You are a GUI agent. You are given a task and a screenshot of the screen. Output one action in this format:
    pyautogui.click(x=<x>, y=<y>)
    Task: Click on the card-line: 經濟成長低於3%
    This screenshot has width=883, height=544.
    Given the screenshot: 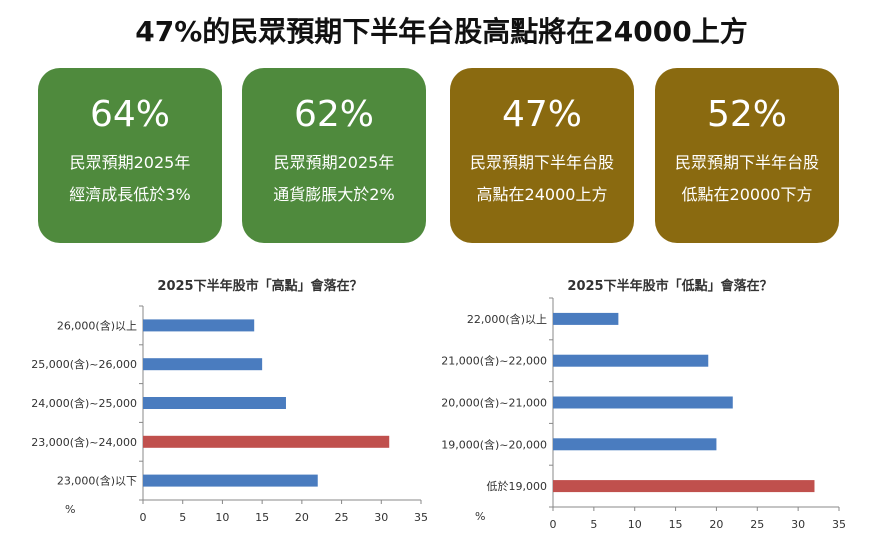 What is the action you would take?
    pyautogui.click(x=130, y=194)
    